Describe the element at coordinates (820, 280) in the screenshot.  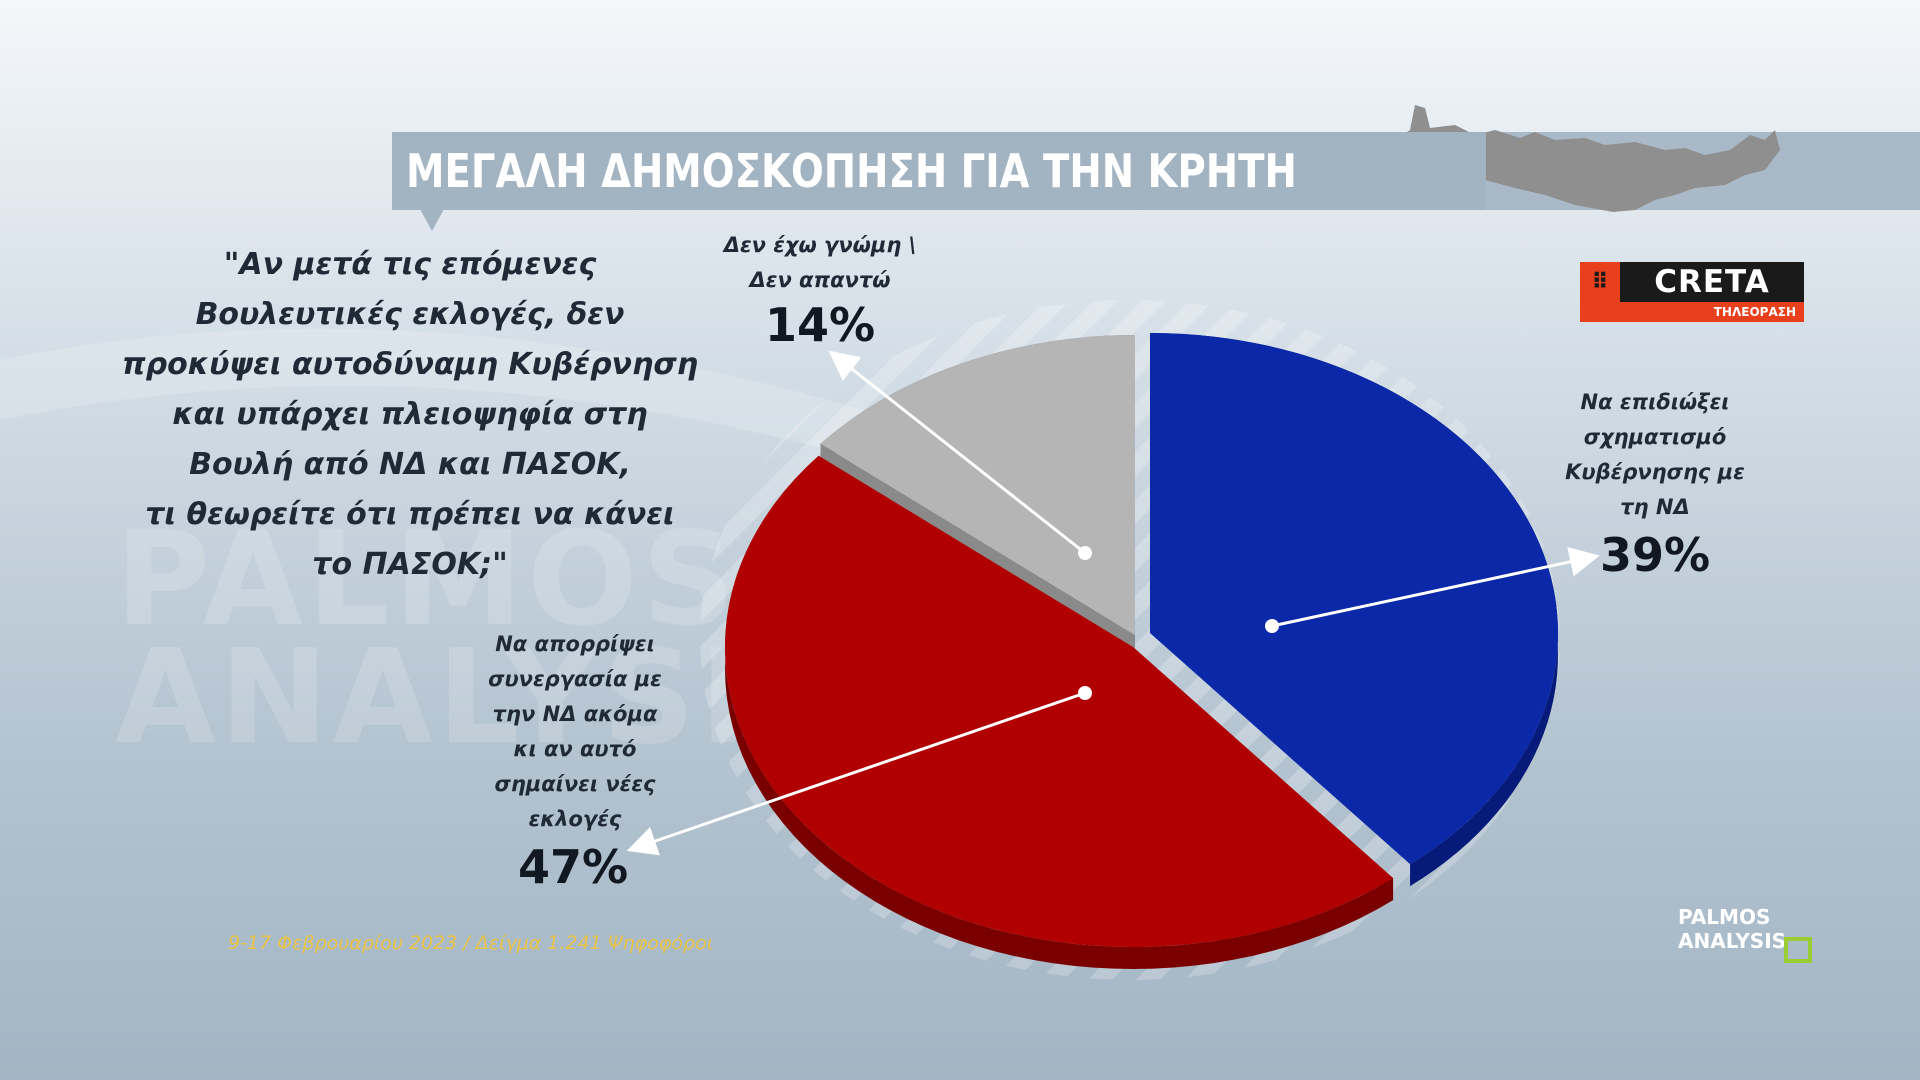
I see `slice-label-line: Δεν απαντώ` at that location.